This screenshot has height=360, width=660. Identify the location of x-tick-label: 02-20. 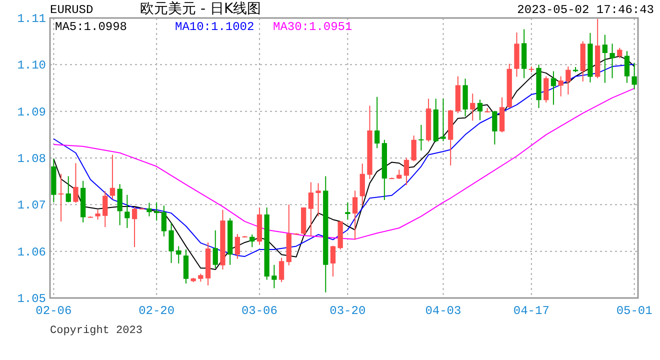
(156, 311).